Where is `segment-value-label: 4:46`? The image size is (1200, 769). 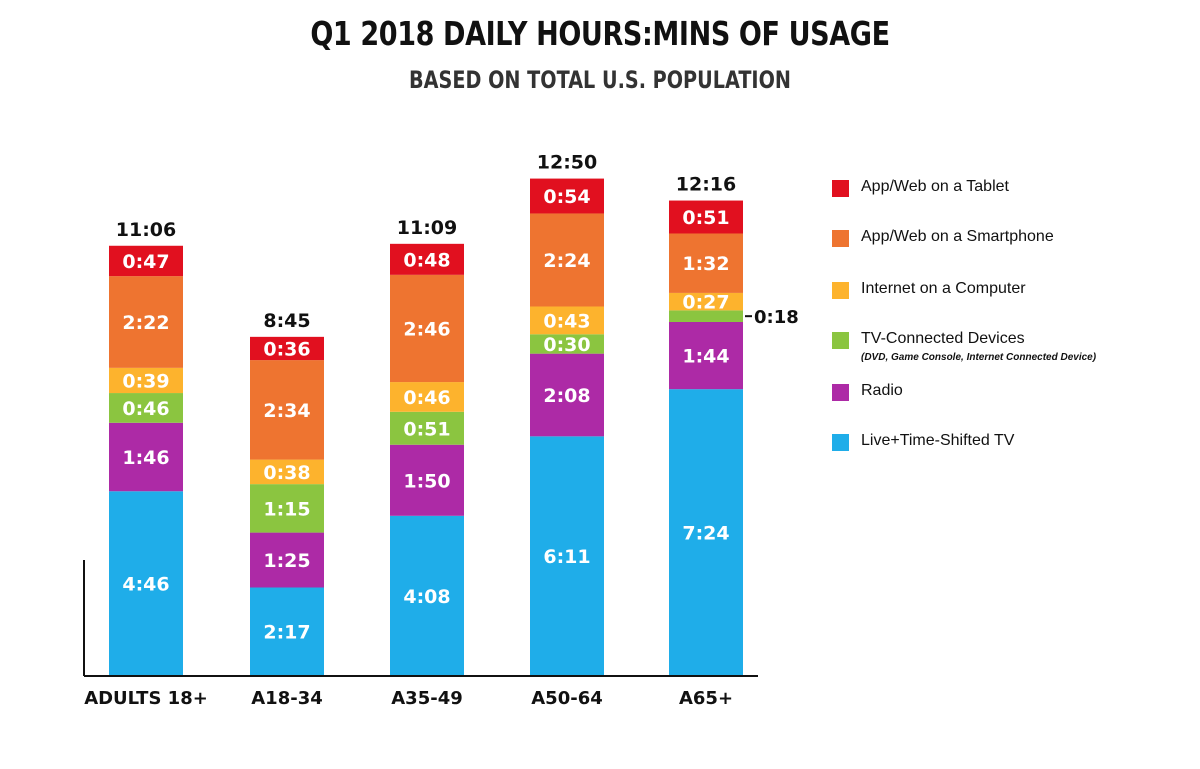 segment-value-label: 4:46 is located at coordinates (145, 585).